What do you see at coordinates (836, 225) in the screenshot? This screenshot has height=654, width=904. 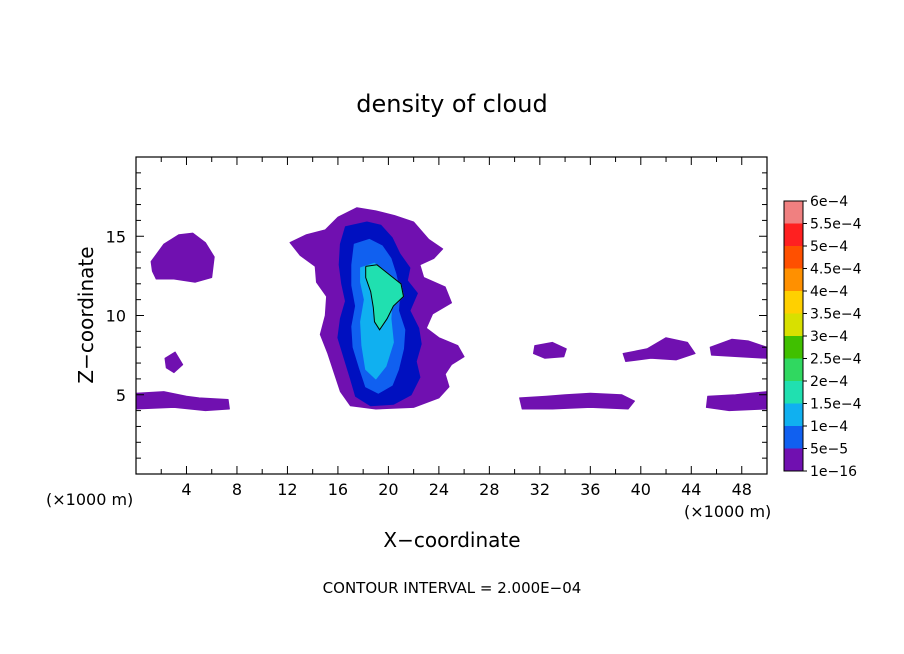 I see `colorbar-label: 5.5e−4` at bounding box center [836, 225].